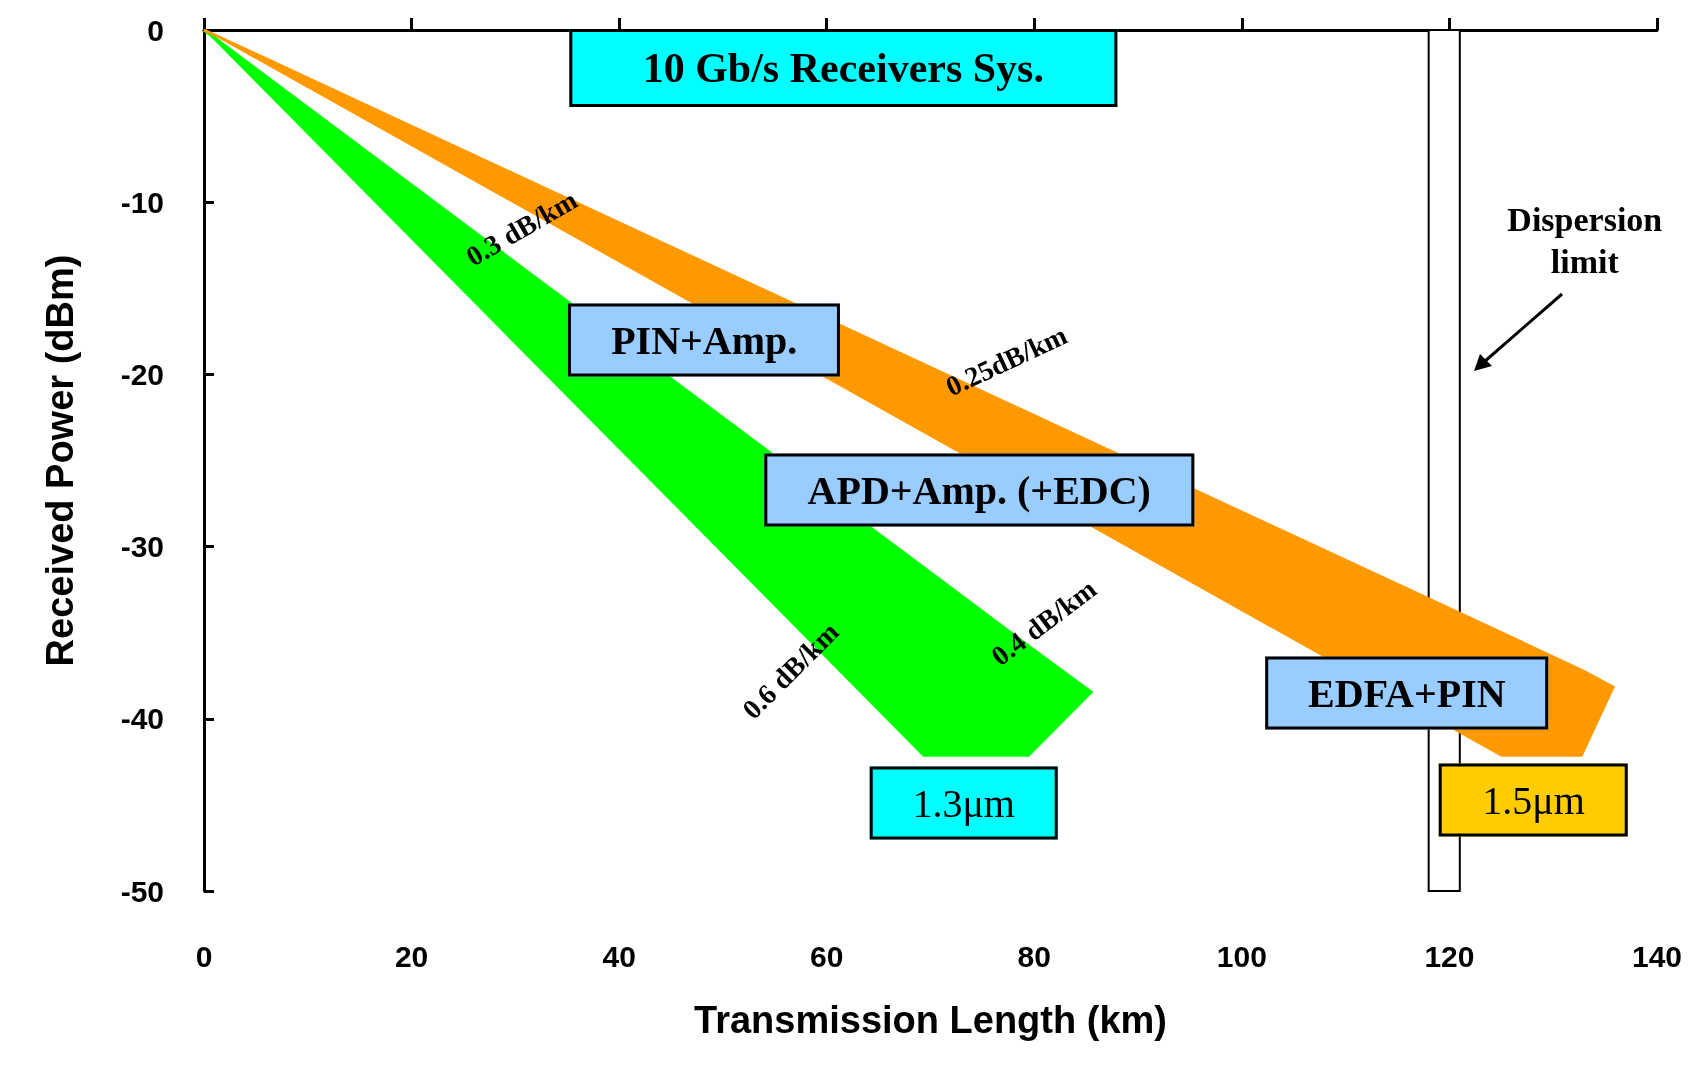 Image resolution: width=1705 pixels, height=1091 pixels. Describe the element at coordinates (930, 1020) in the screenshot. I see `x-axis-title: Transmission Length (km)` at that location.